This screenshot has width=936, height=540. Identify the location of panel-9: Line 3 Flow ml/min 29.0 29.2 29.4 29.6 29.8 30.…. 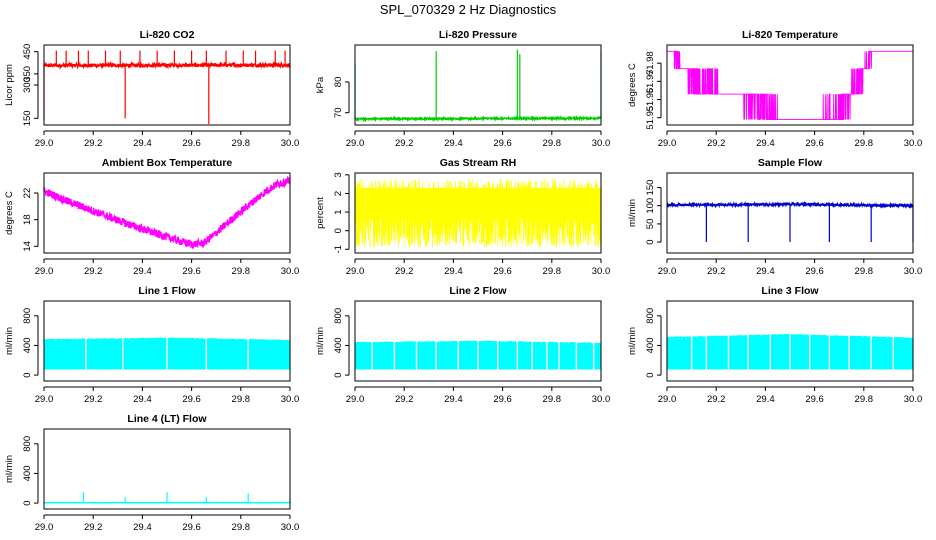
(774, 345).